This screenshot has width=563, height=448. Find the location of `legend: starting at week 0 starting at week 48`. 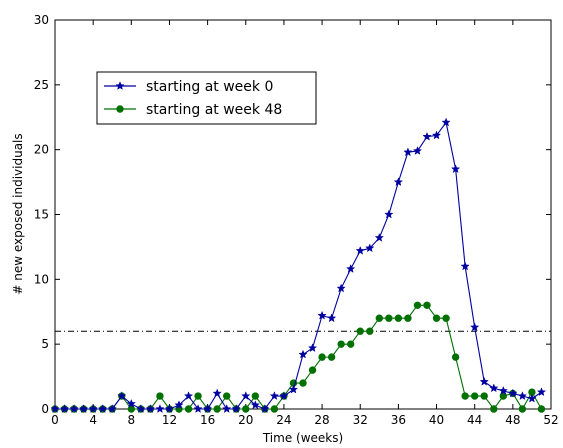

legend: starting at week 0 starting at week 48 is located at coordinates (206, 98).